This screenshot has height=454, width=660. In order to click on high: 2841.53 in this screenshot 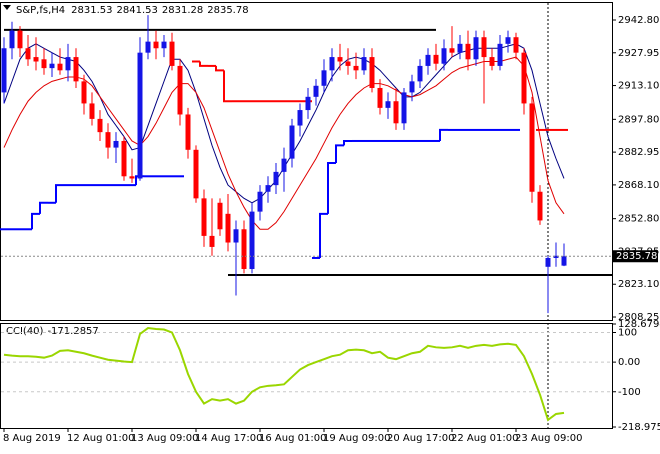, I will do `click(137, 10)`.